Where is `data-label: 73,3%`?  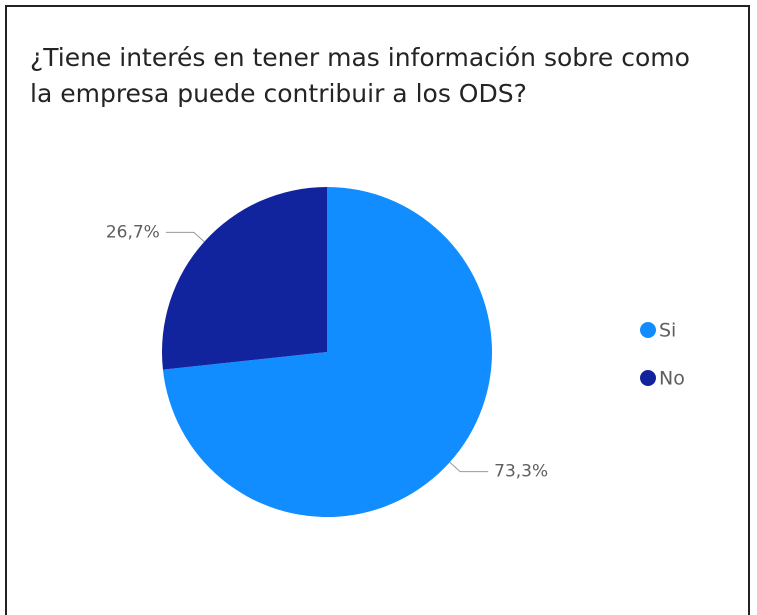
data-label: 73,3% is located at coordinates (521, 472).